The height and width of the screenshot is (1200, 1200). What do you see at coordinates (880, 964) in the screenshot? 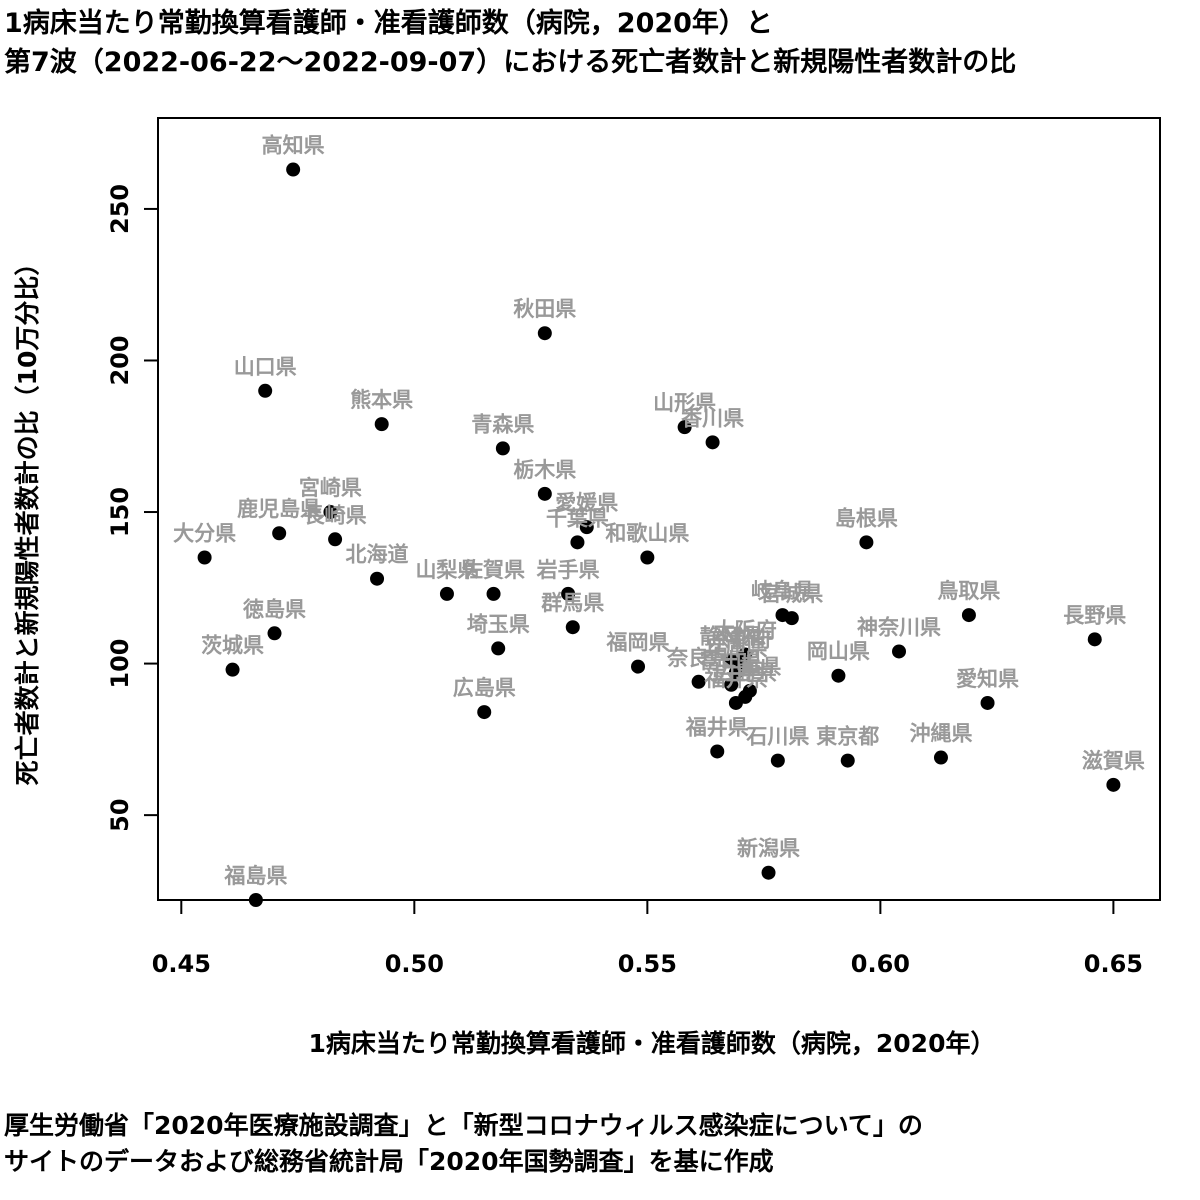
I see `x-tick-label: 0.60` at bounding box center [880, 964].